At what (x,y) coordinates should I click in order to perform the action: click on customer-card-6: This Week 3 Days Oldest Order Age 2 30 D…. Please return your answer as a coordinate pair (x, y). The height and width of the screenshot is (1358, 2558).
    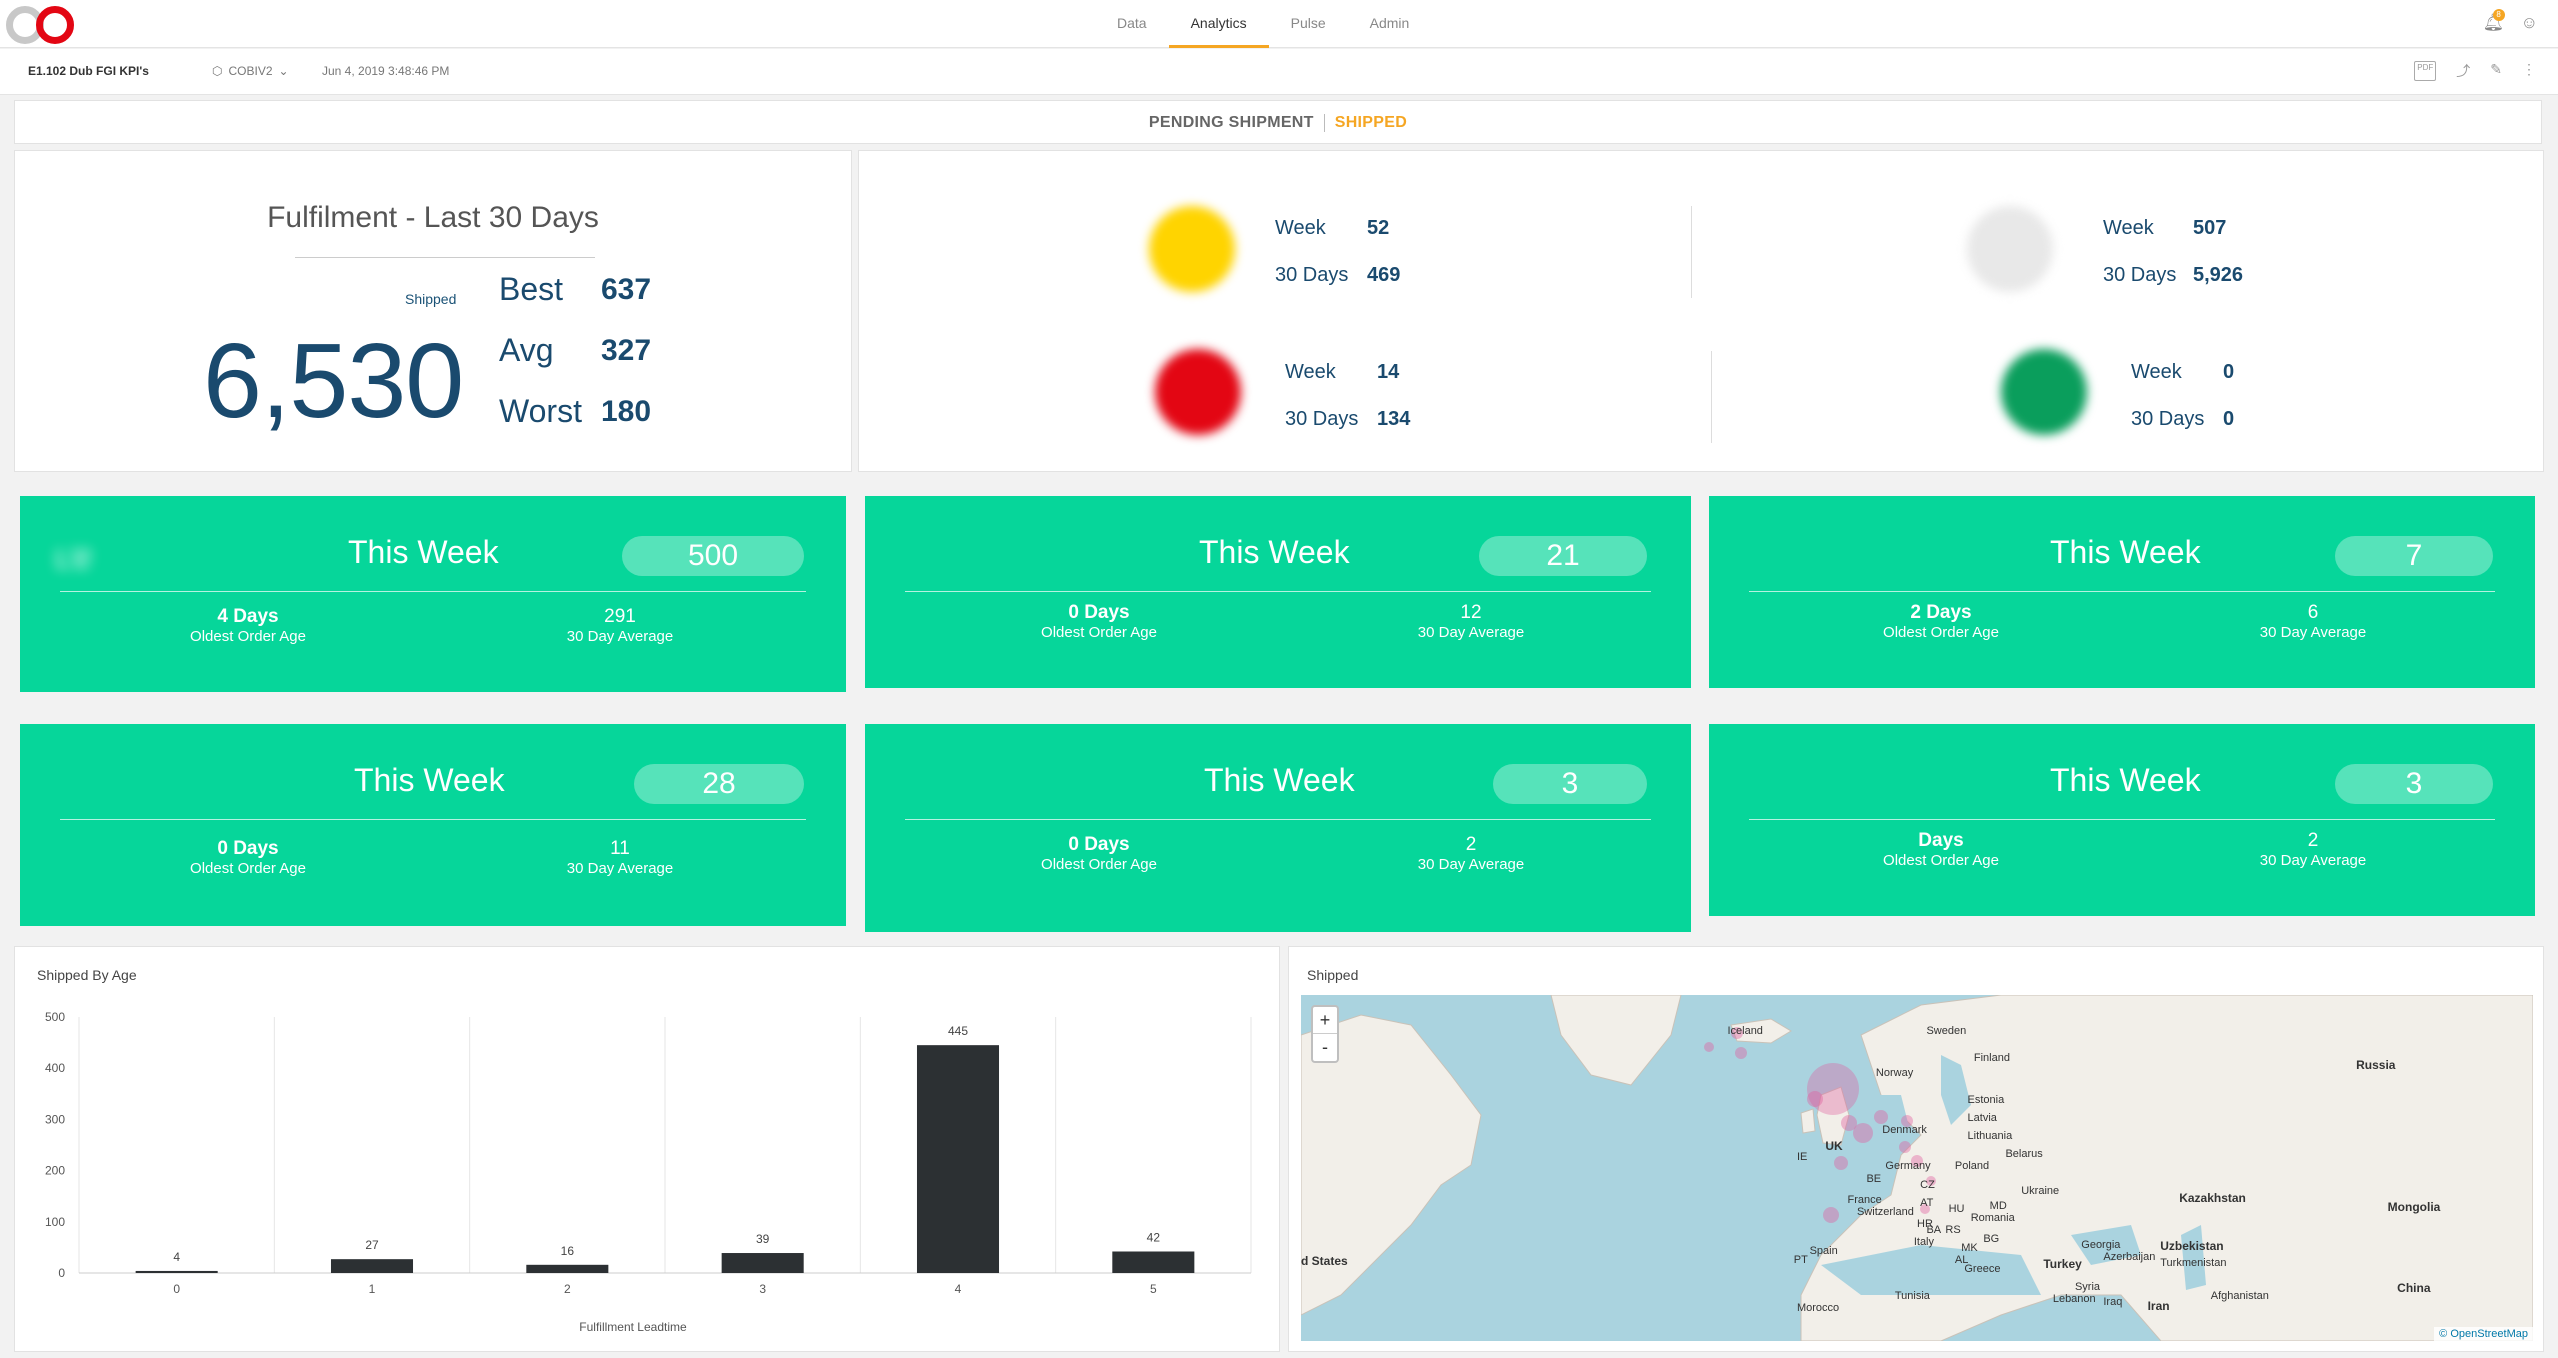
    Looking at the image, I should click on (2122, 820).